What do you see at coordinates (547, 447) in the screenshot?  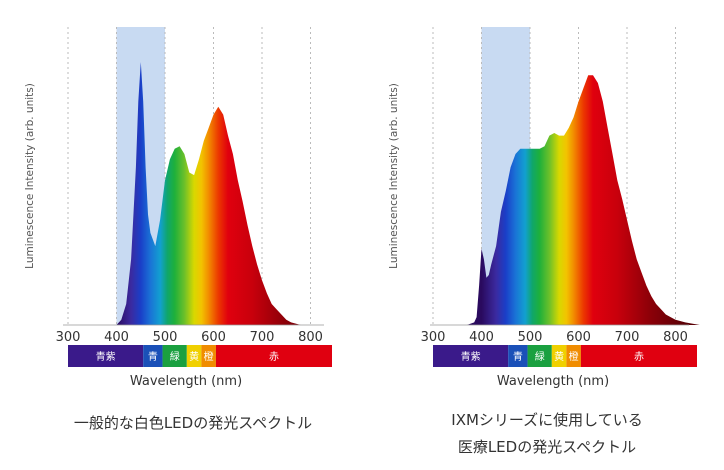 I see `caption-right-line-2: 医療LEDの発光スペクトル` at bounding box center [547, 447].